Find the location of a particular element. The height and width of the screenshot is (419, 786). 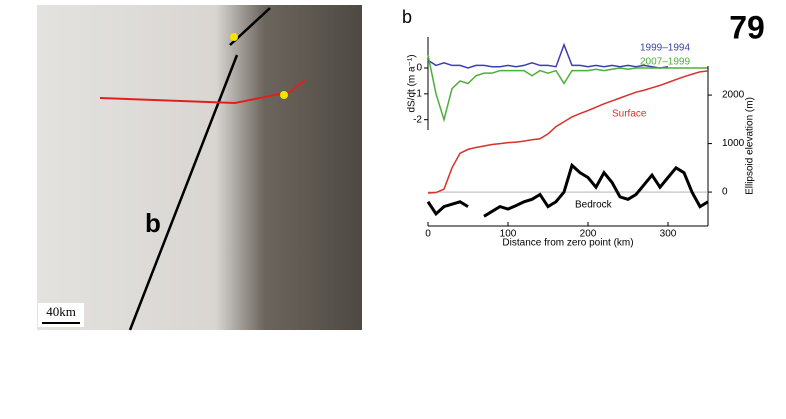

x-tick-label: 100 is located at coordinates (508, 234).